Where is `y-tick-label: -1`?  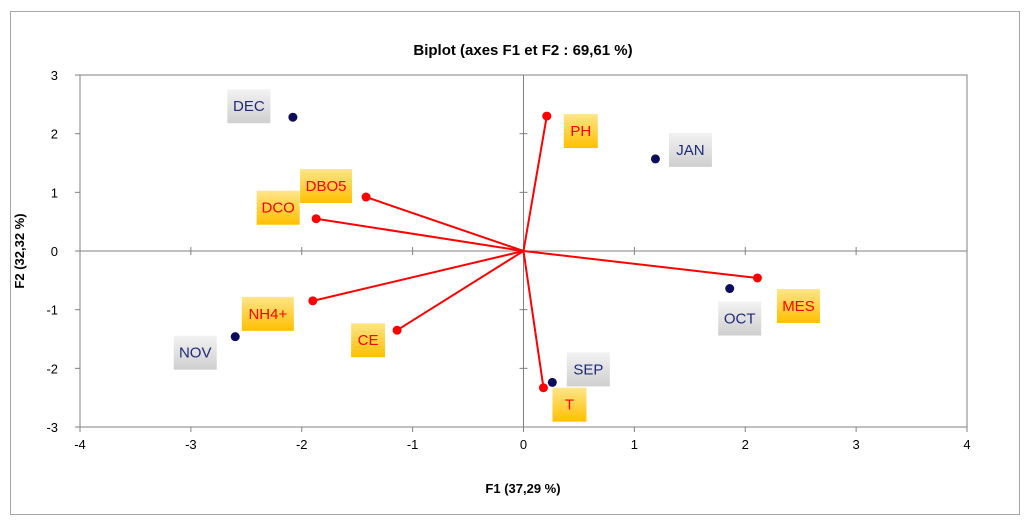 y-tick-label: -1 is located at coordinates (52, 310).